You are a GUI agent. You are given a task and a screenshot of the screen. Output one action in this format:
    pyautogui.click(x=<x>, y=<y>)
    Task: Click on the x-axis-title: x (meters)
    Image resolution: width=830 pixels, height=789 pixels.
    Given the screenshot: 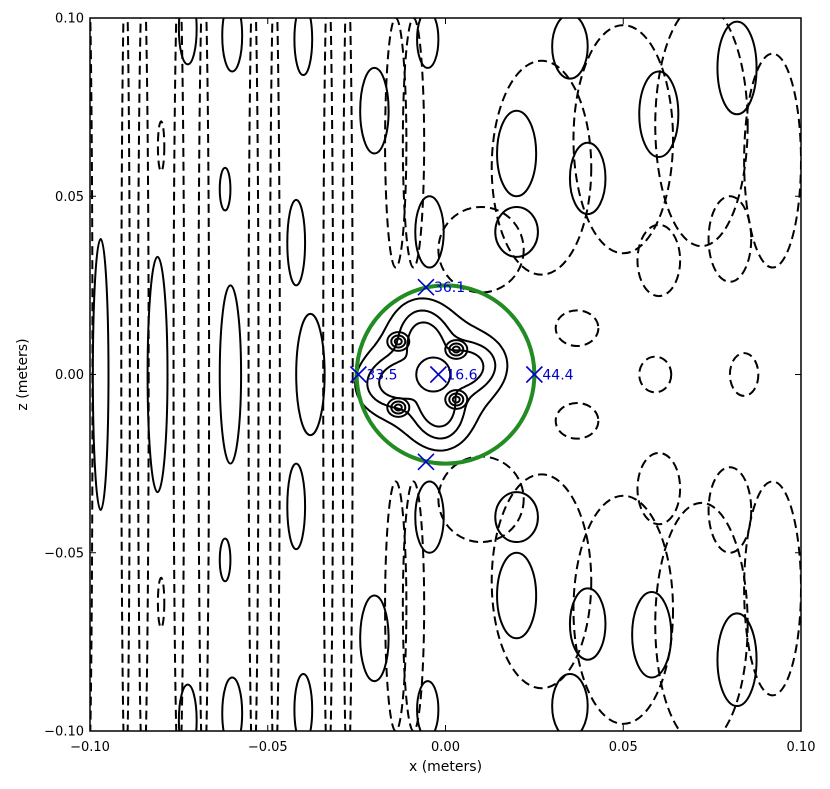 What is the action you would take?
    pyautogui.click(x=445, y=767)
    